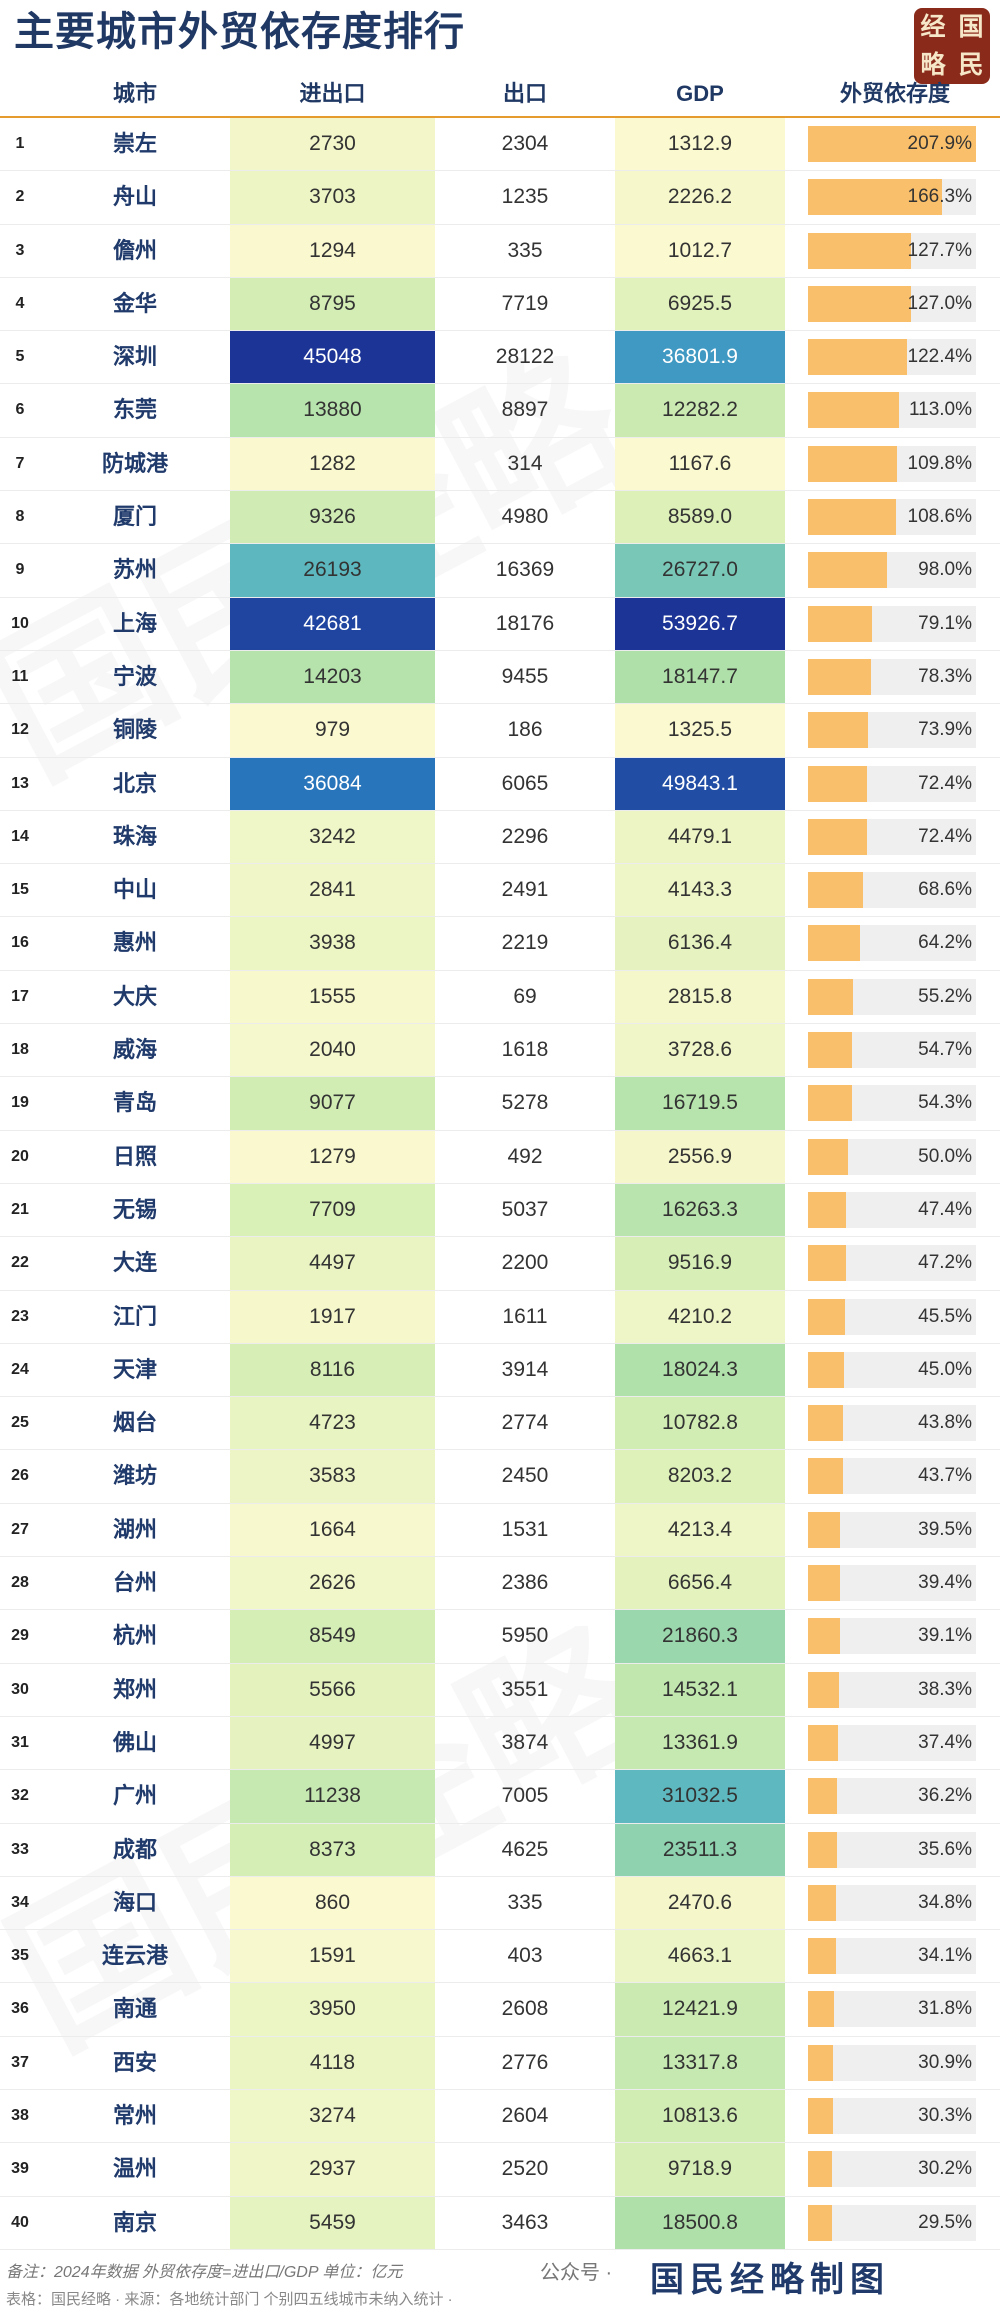  What do you see at coordinates (525, 250) in the screenshot?
I see `export-cell: 335` at bounding box center [525, 250].